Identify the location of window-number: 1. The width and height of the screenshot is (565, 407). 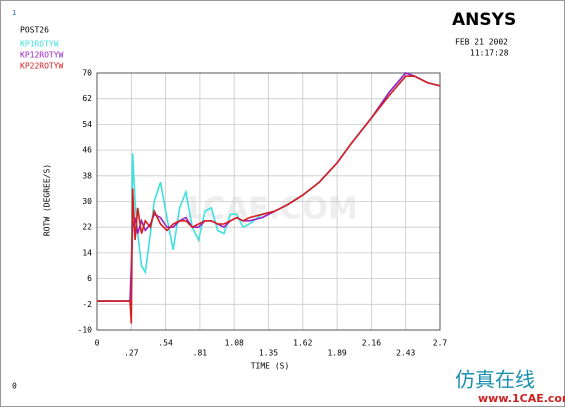
(14, 13).